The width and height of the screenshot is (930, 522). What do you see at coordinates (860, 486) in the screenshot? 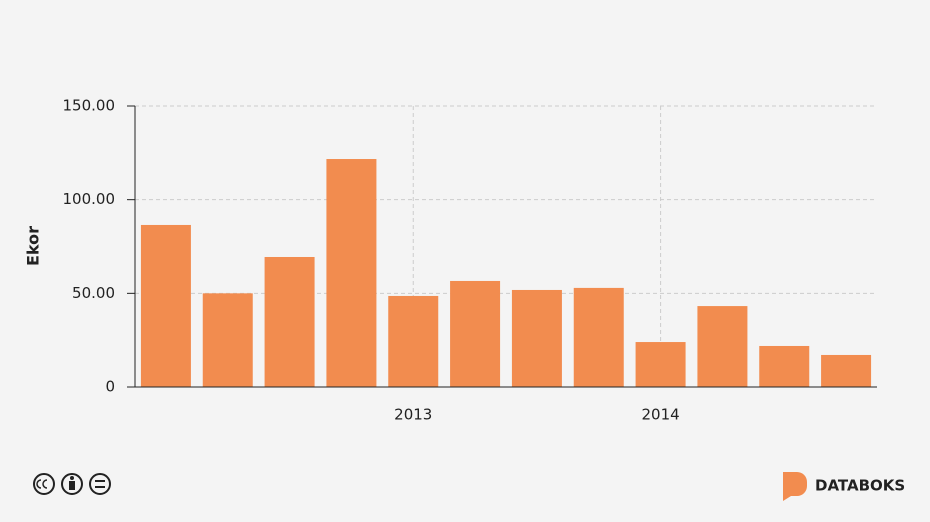
I see `brand-name: DATABOKS` at bounding box center [860, 486].